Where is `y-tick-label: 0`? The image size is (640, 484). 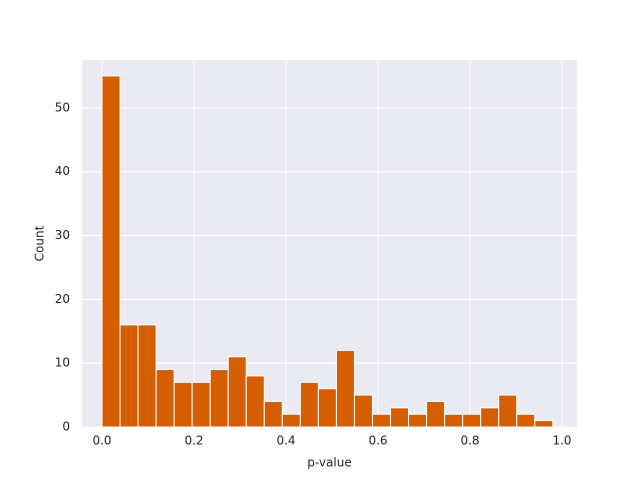
y-tick-label: 0 is located at coordinates (66, 427).